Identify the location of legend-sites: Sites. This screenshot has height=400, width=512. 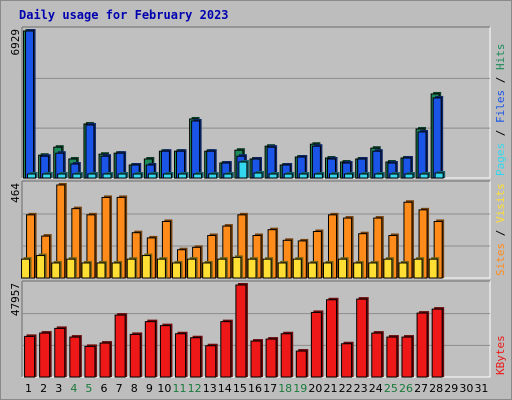
(500, 259).